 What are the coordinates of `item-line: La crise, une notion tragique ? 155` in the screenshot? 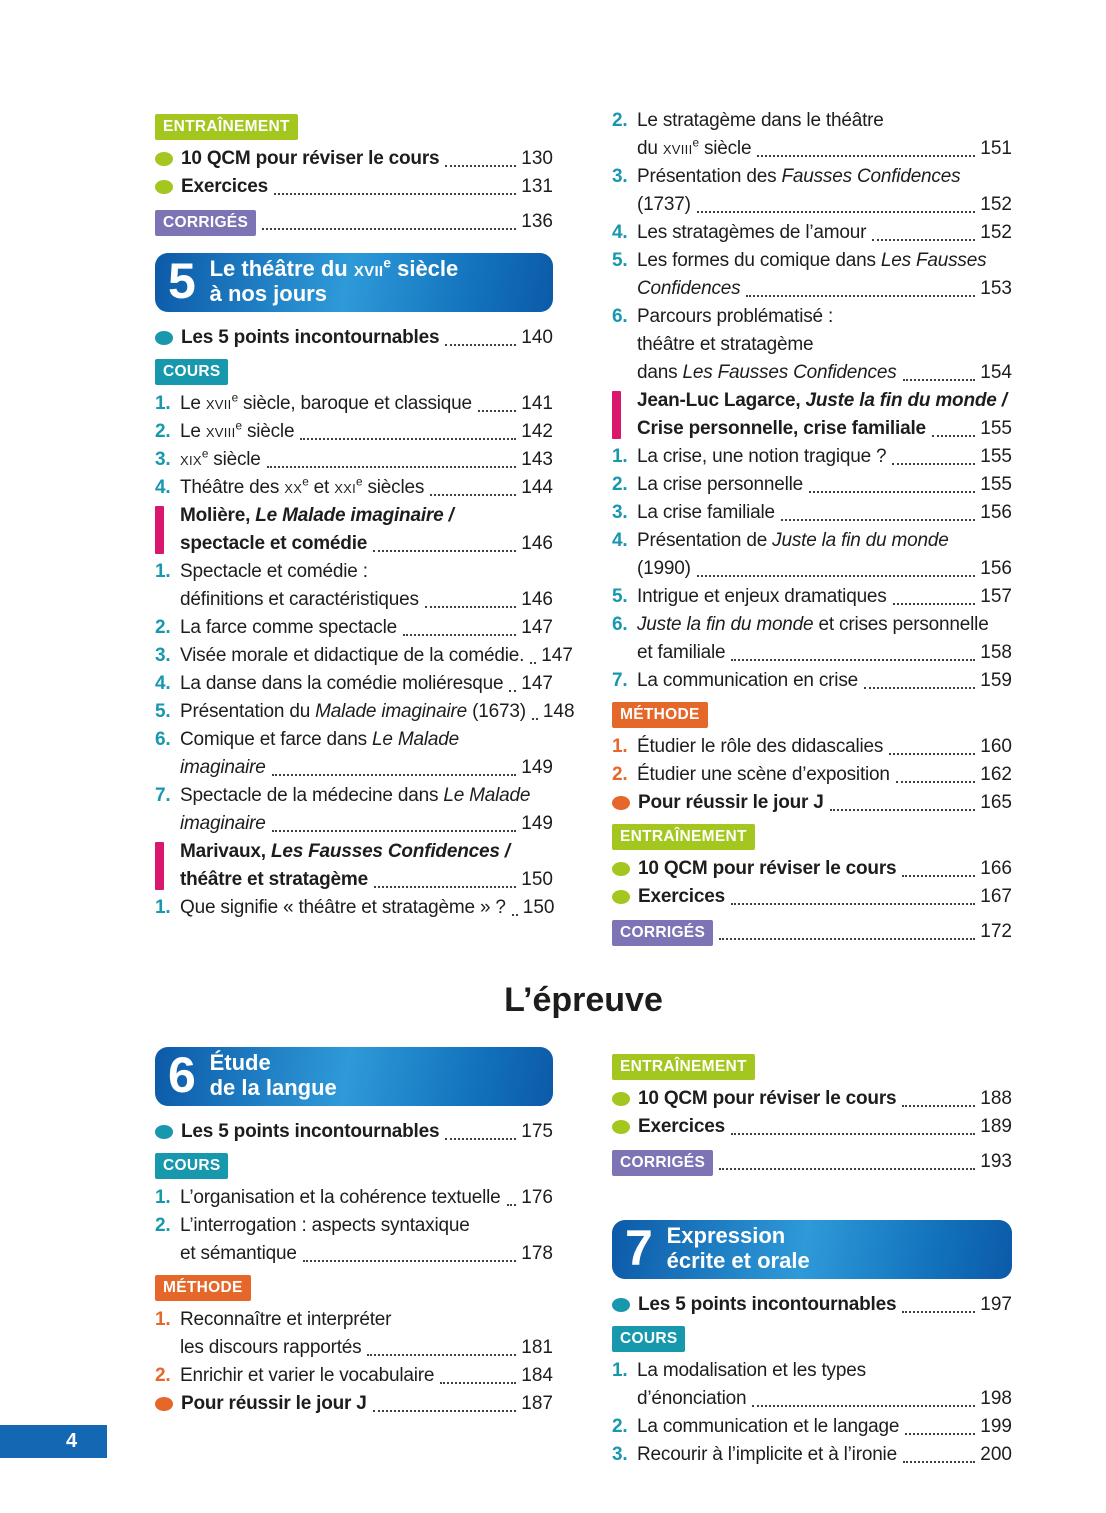 It's located at (824, 457).